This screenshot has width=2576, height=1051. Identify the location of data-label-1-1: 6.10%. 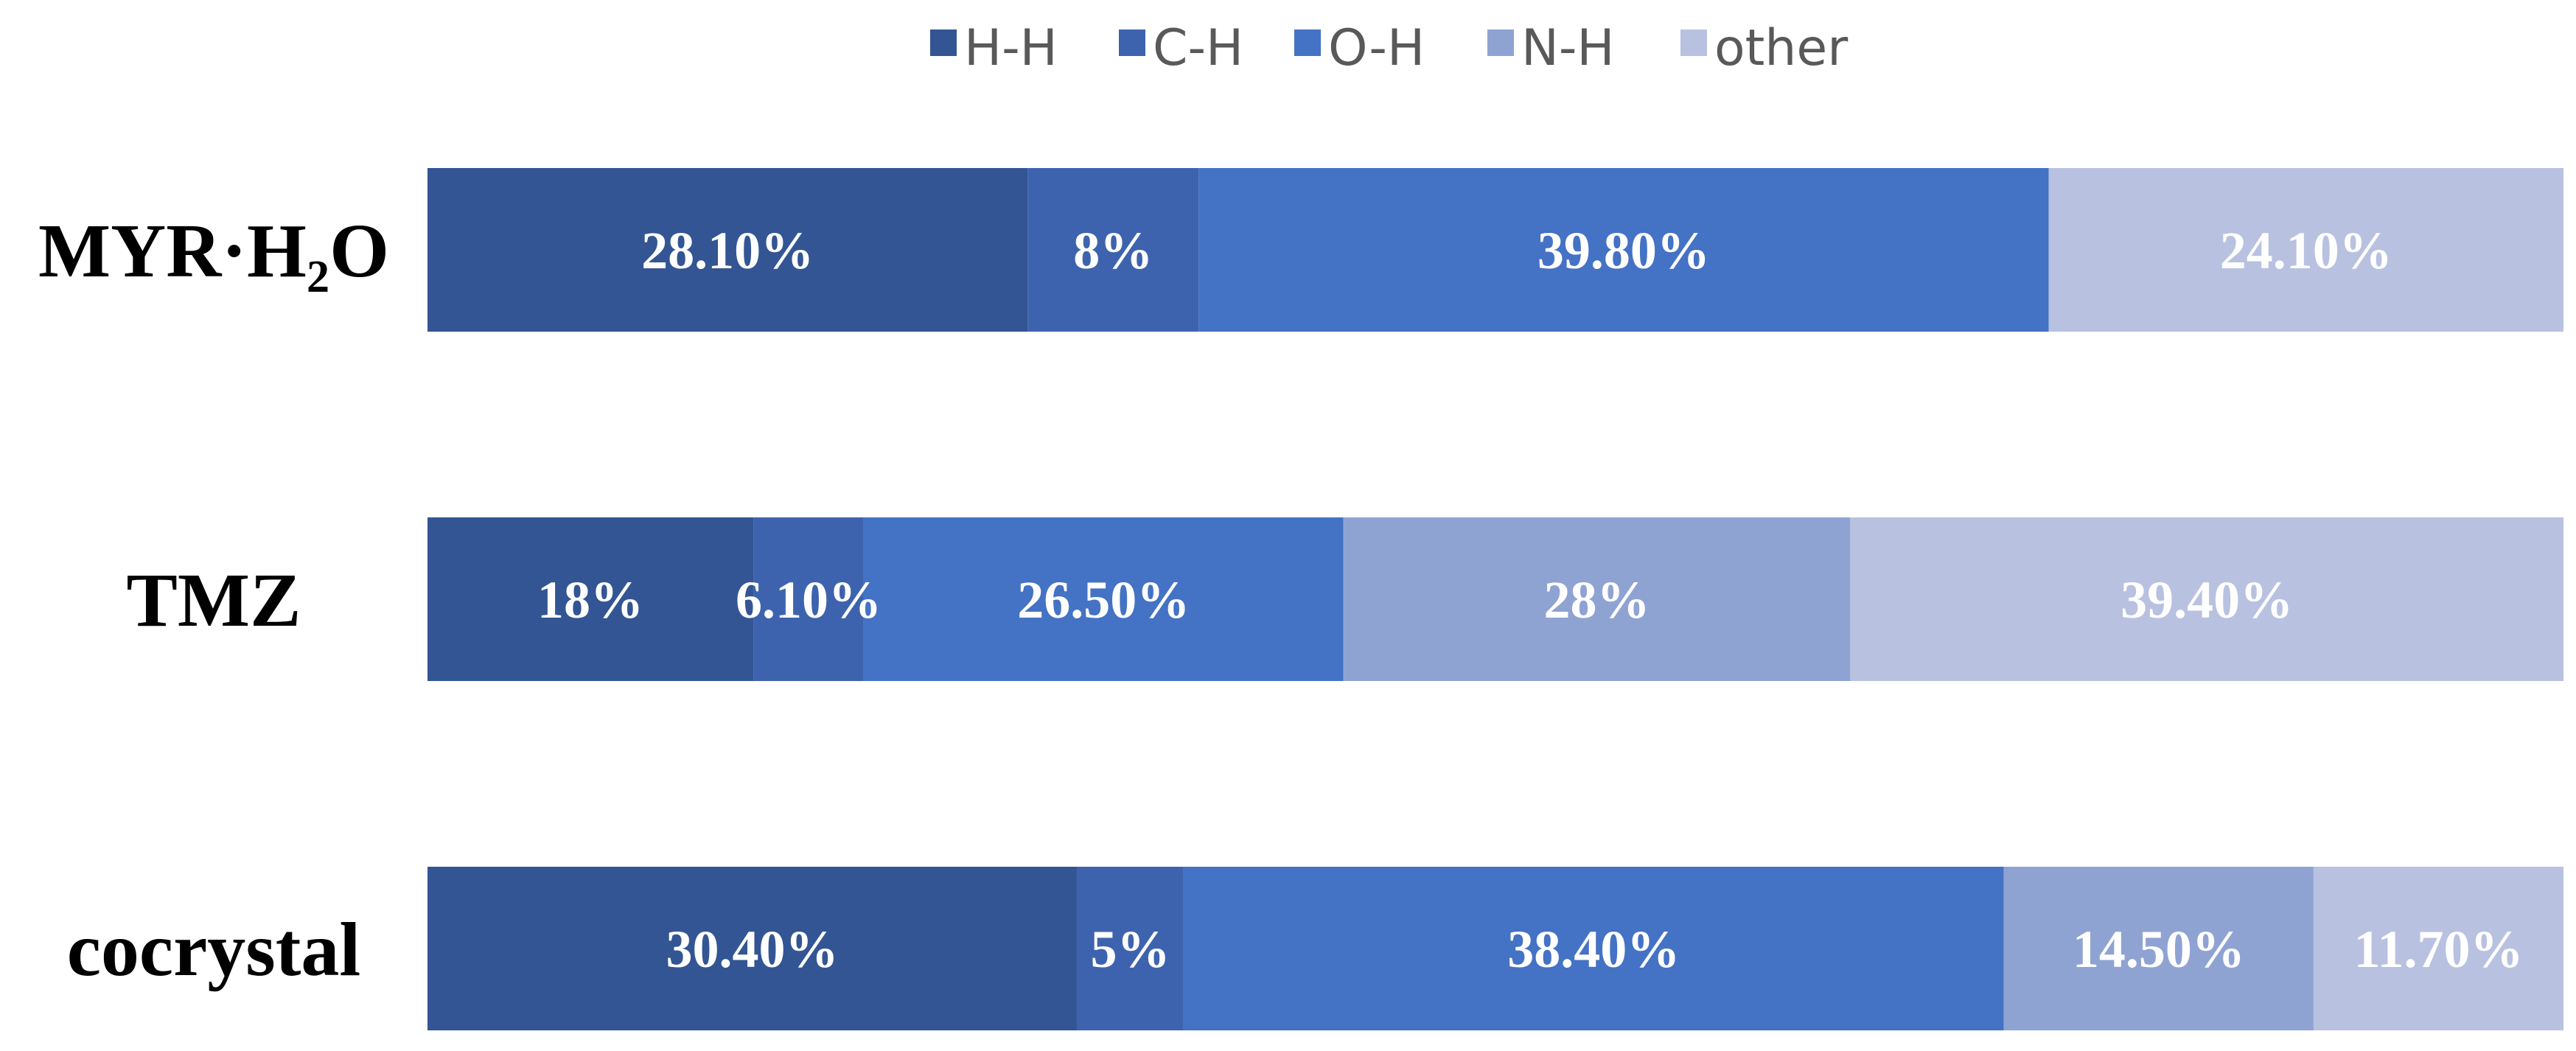
(809, 599).